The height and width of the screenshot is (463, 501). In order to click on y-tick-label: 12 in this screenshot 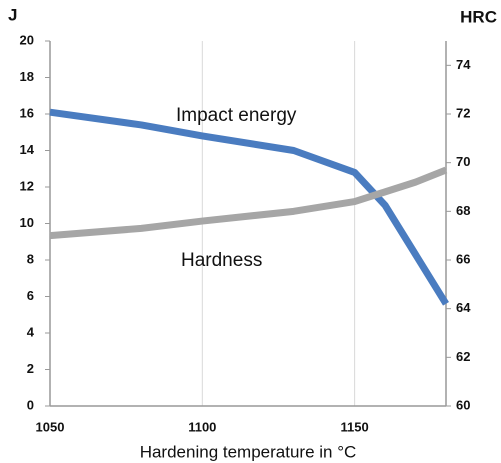, I will do `click(27, 185)`.